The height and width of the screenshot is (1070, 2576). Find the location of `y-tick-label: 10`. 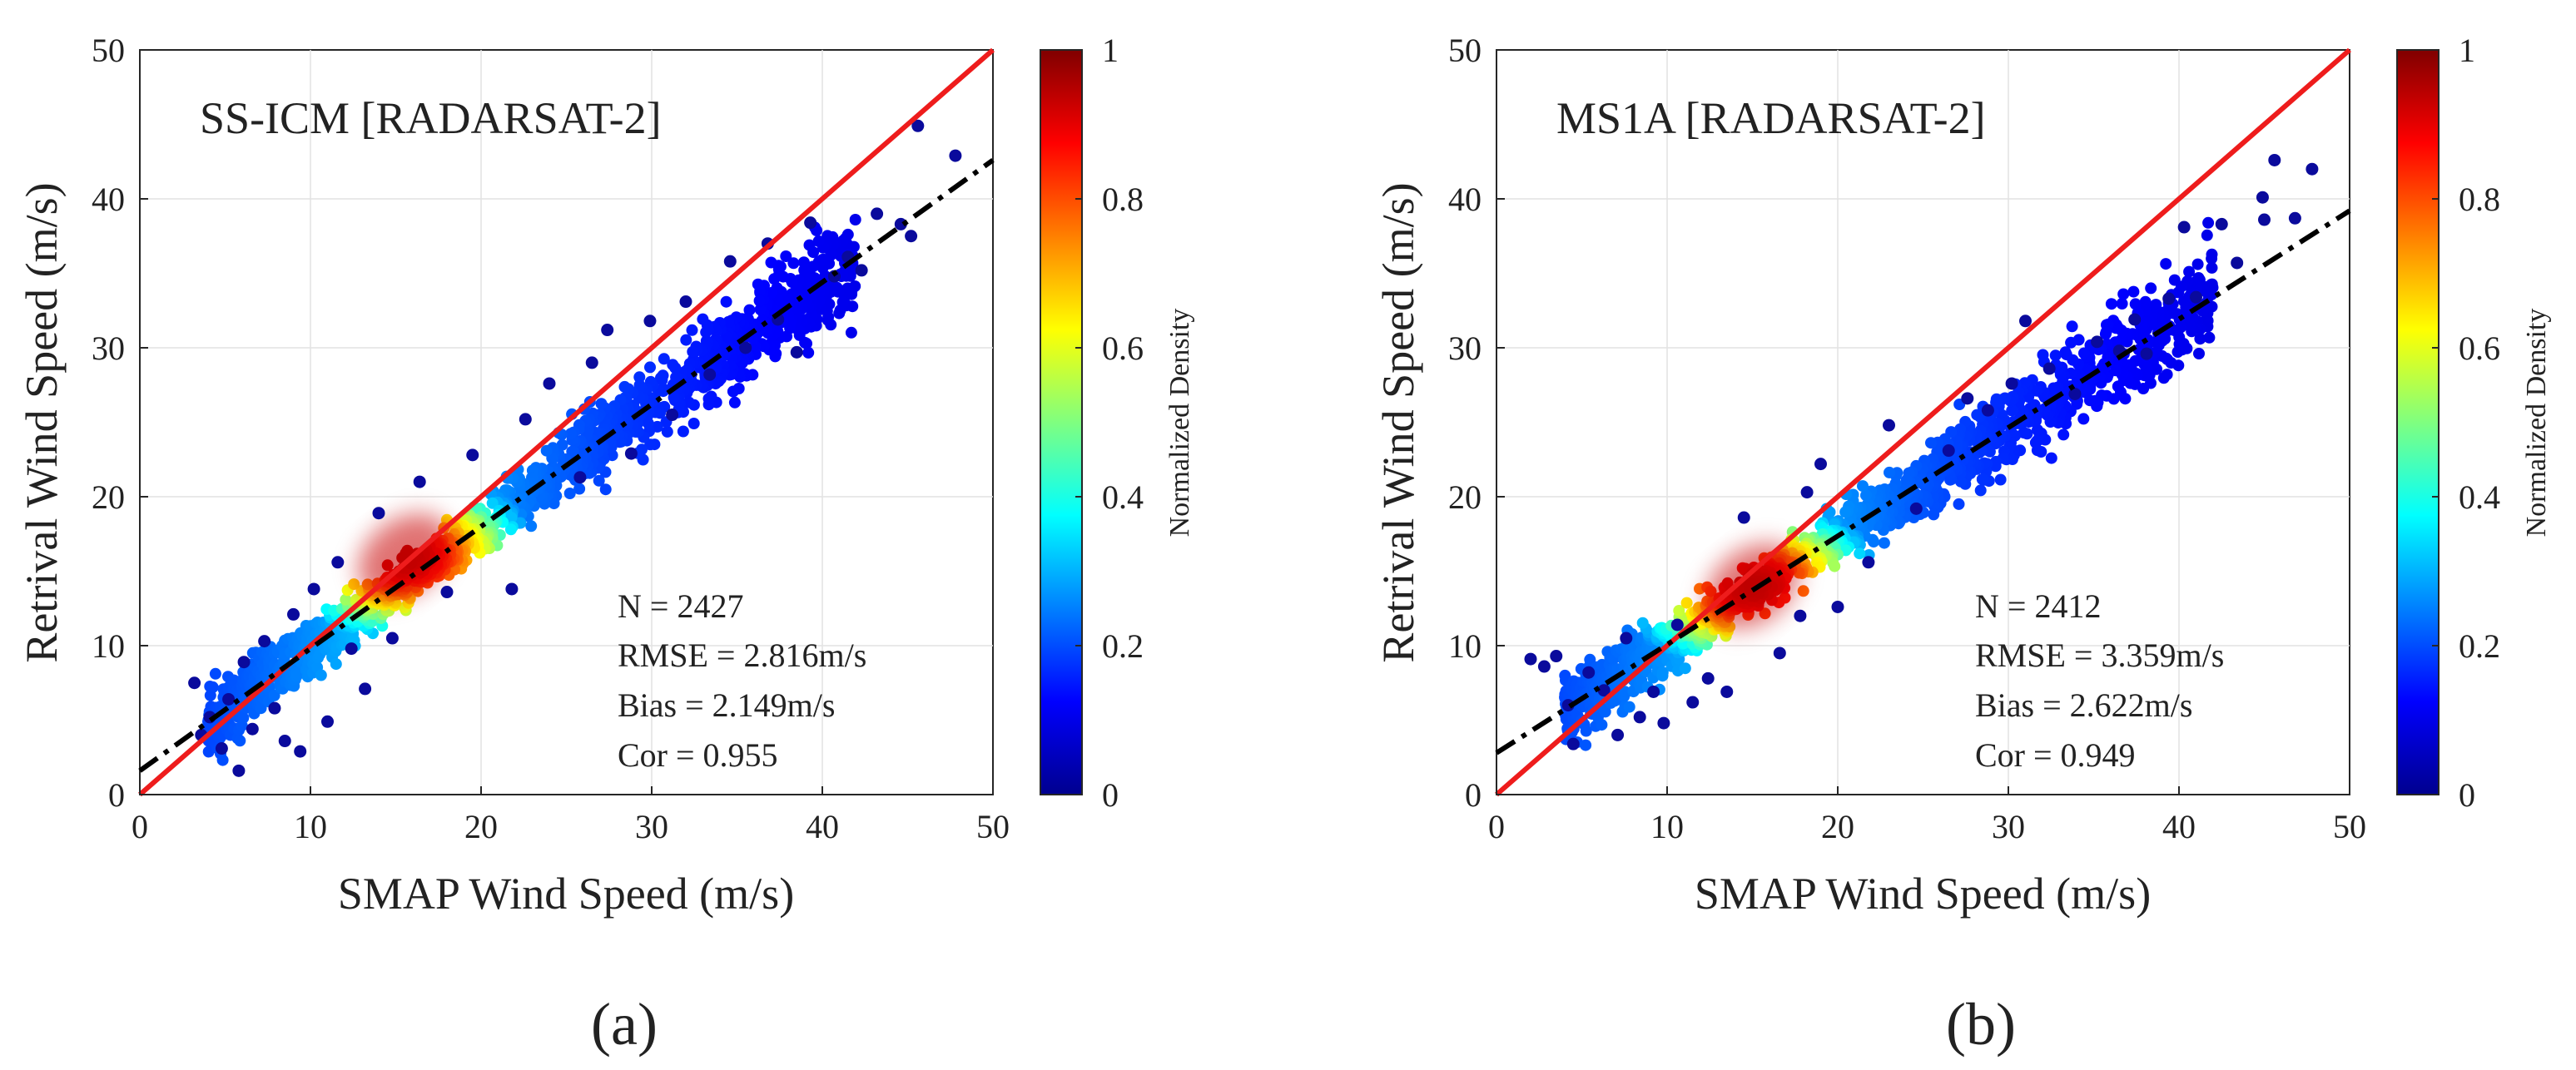

y-tick-label: 10 is located at coordinates (108, 646).